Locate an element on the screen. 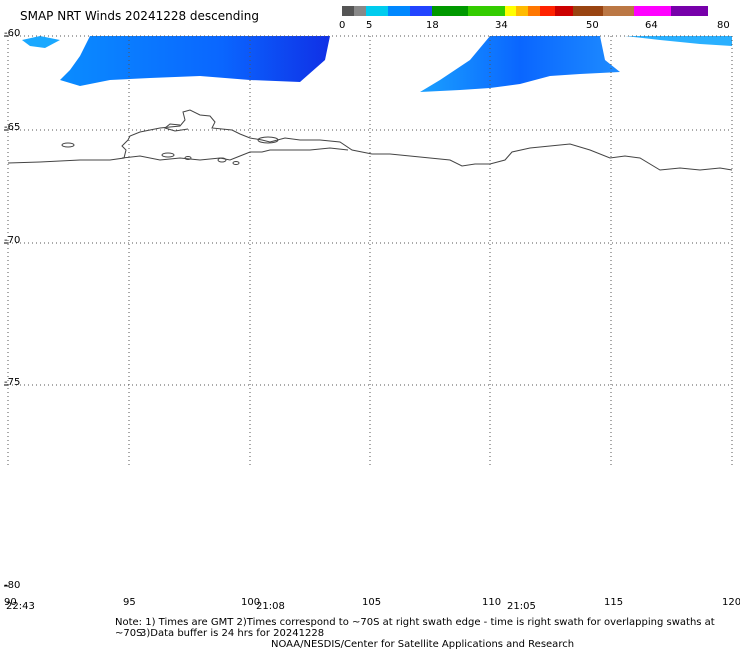 The height and width of the screenshot is (650, 740). lon-label-90: 90 is located at coordinates (10, 602).